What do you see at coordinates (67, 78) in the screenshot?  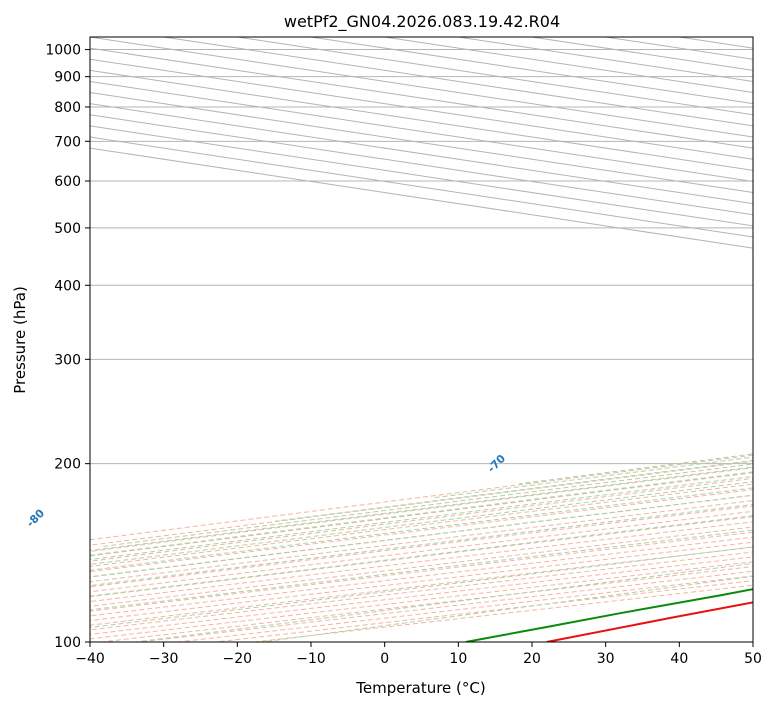 I see `y-tick-label: 900` at bounding box center [67, 78].